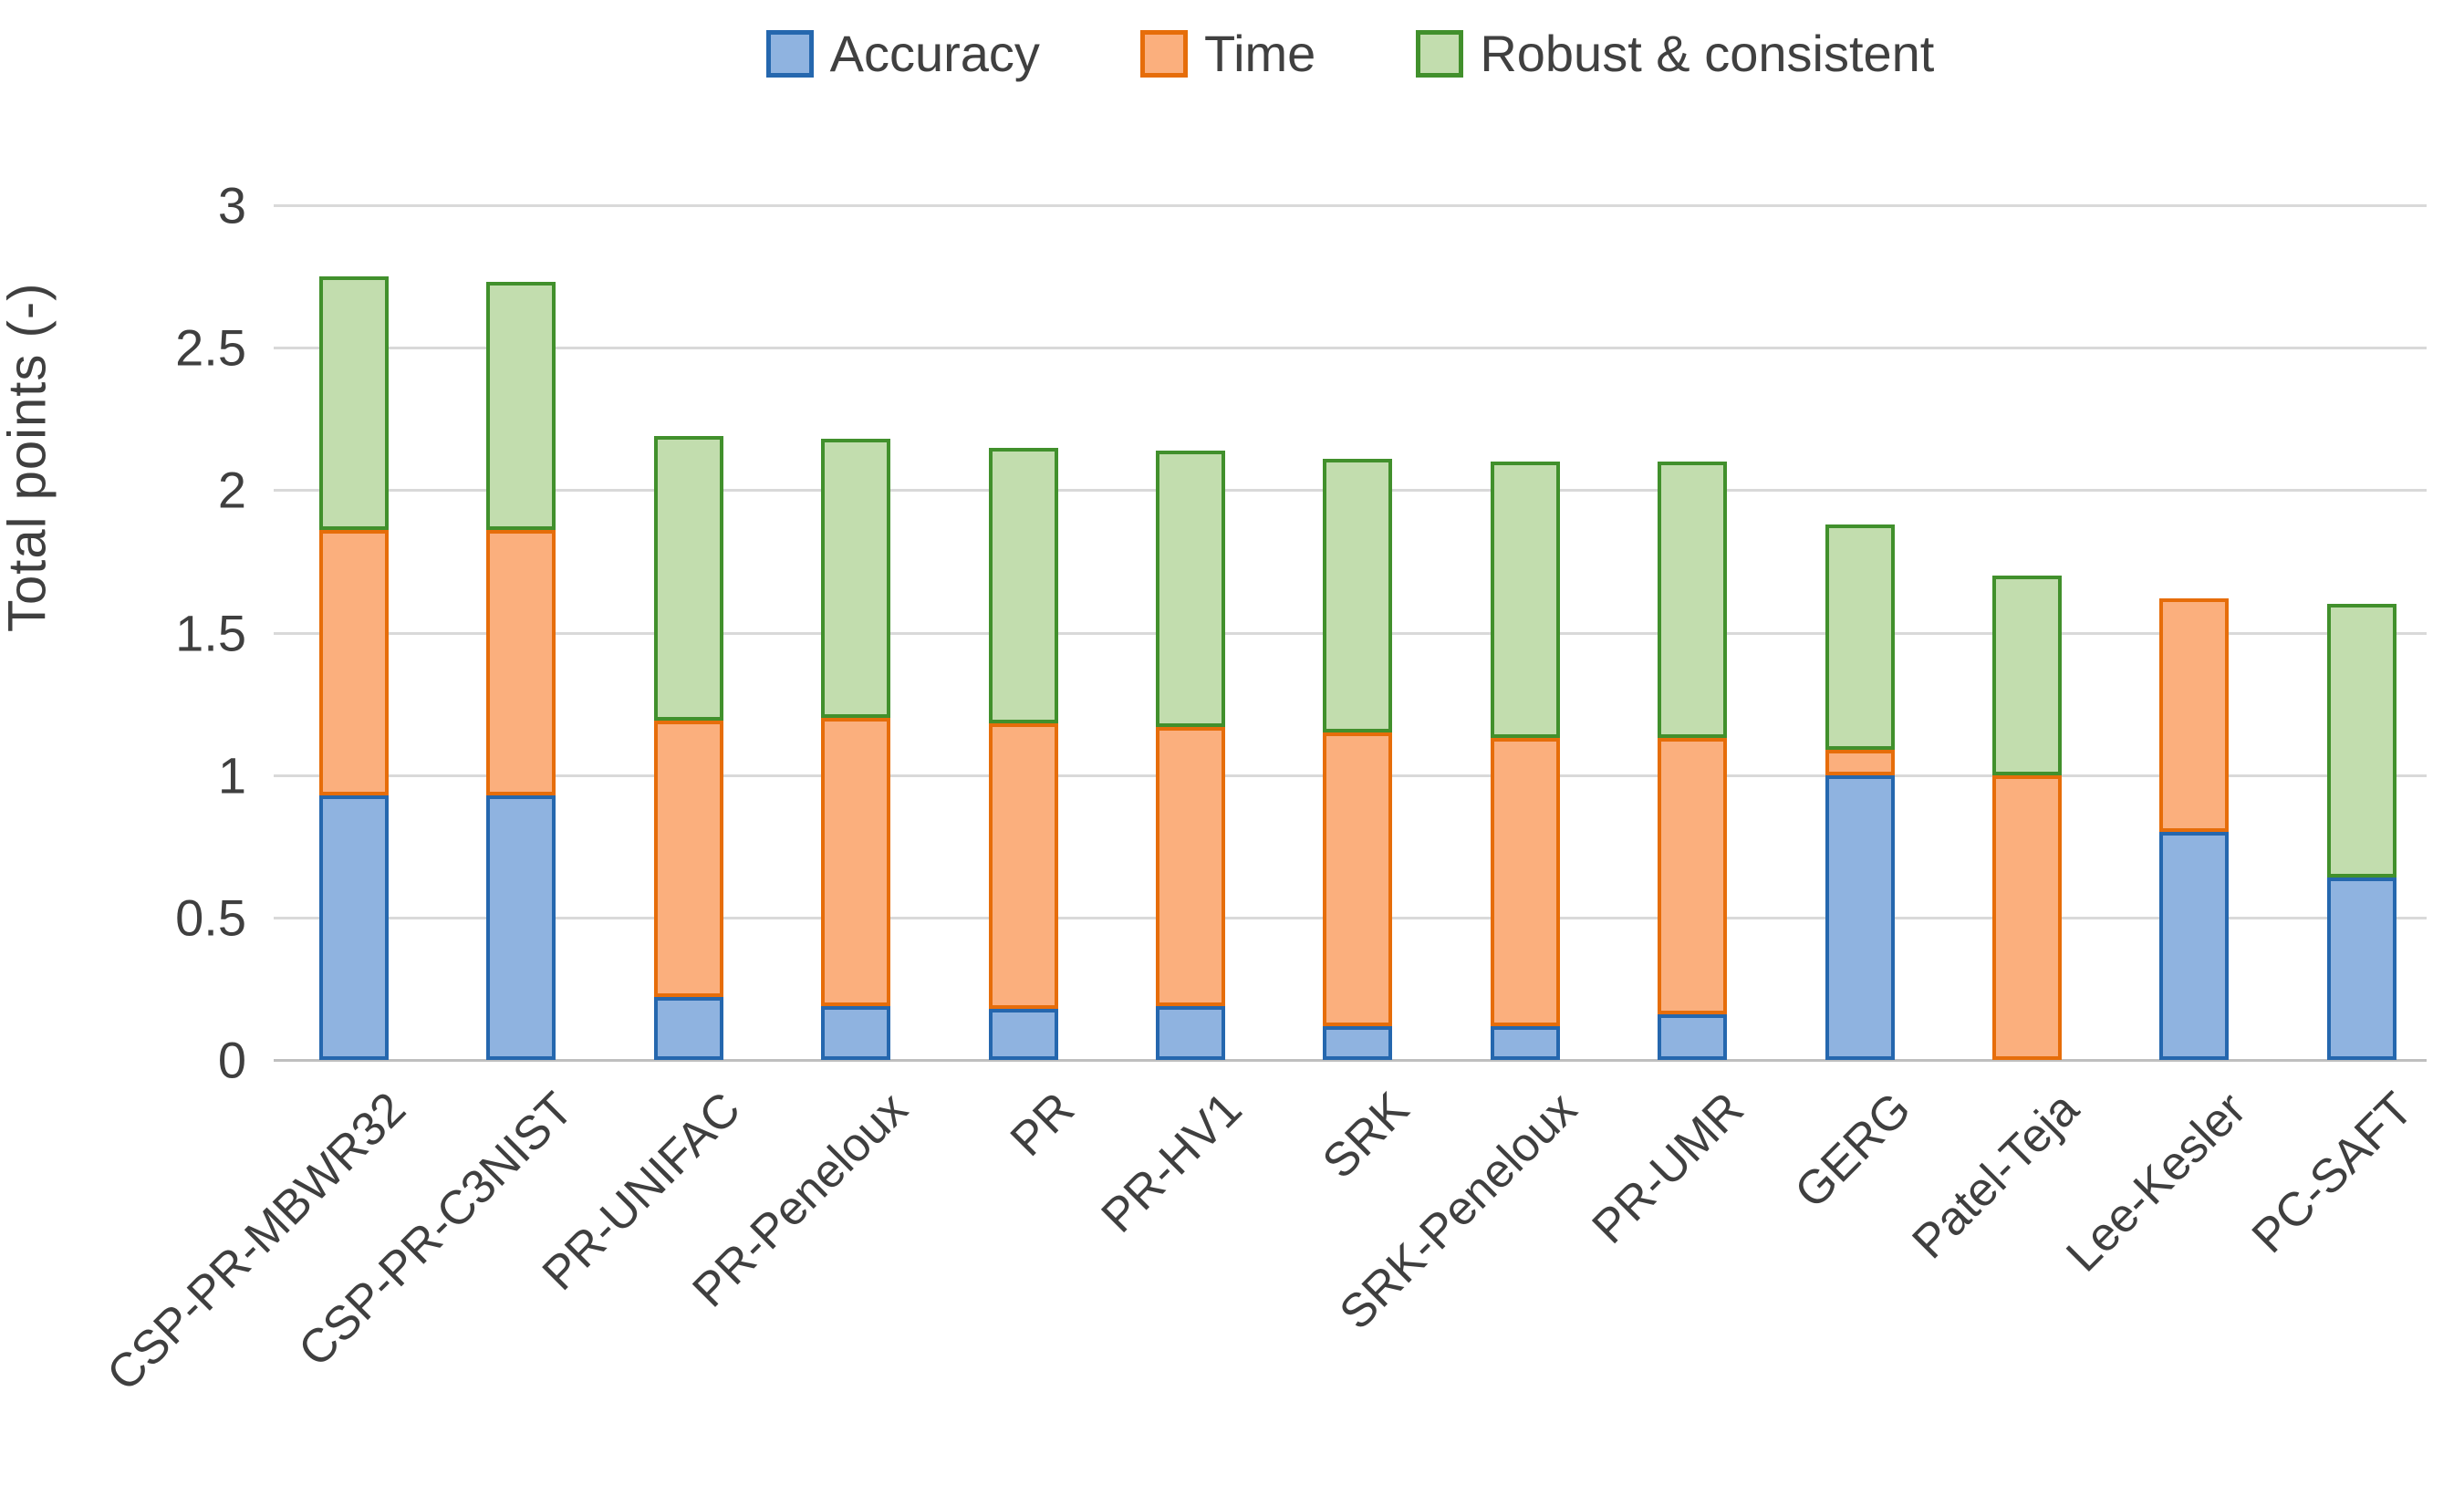  Describe the element at coordinates (1707, 53) in the screenshot. I see `legend-label: Robust & consistent` at that location.